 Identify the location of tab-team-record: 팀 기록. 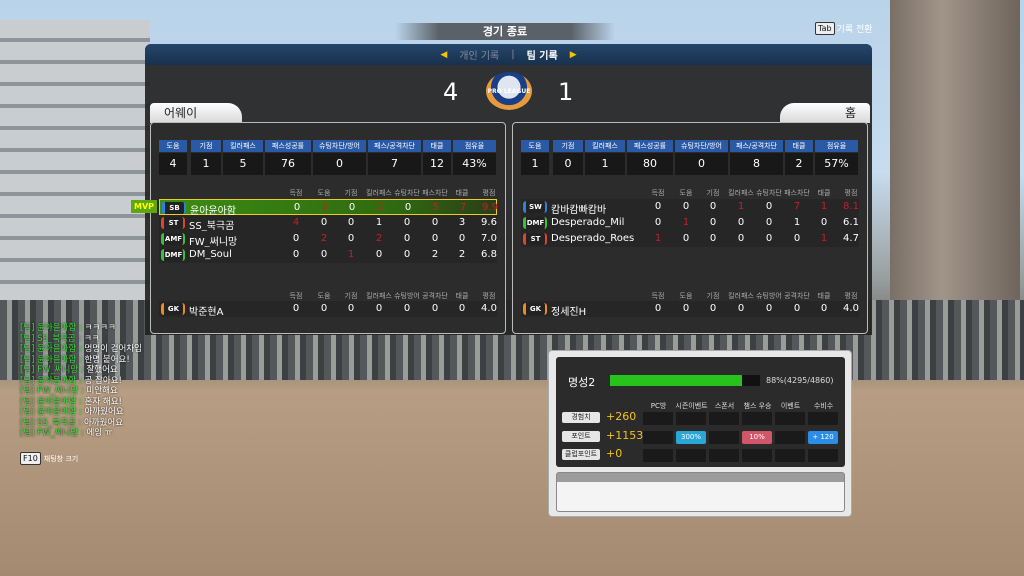
(542, 56).